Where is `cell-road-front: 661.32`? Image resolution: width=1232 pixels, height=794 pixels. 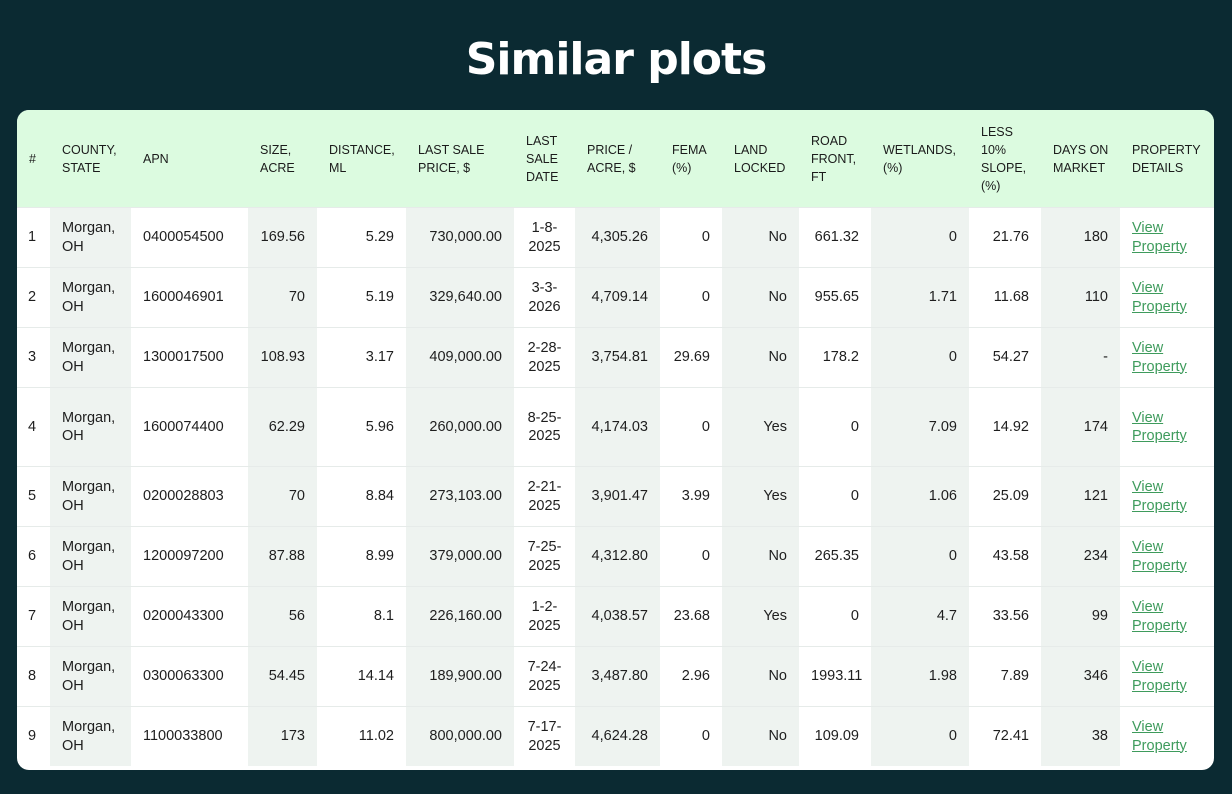
cell-road-front: 661.32 is located at coordinates (835, 237).